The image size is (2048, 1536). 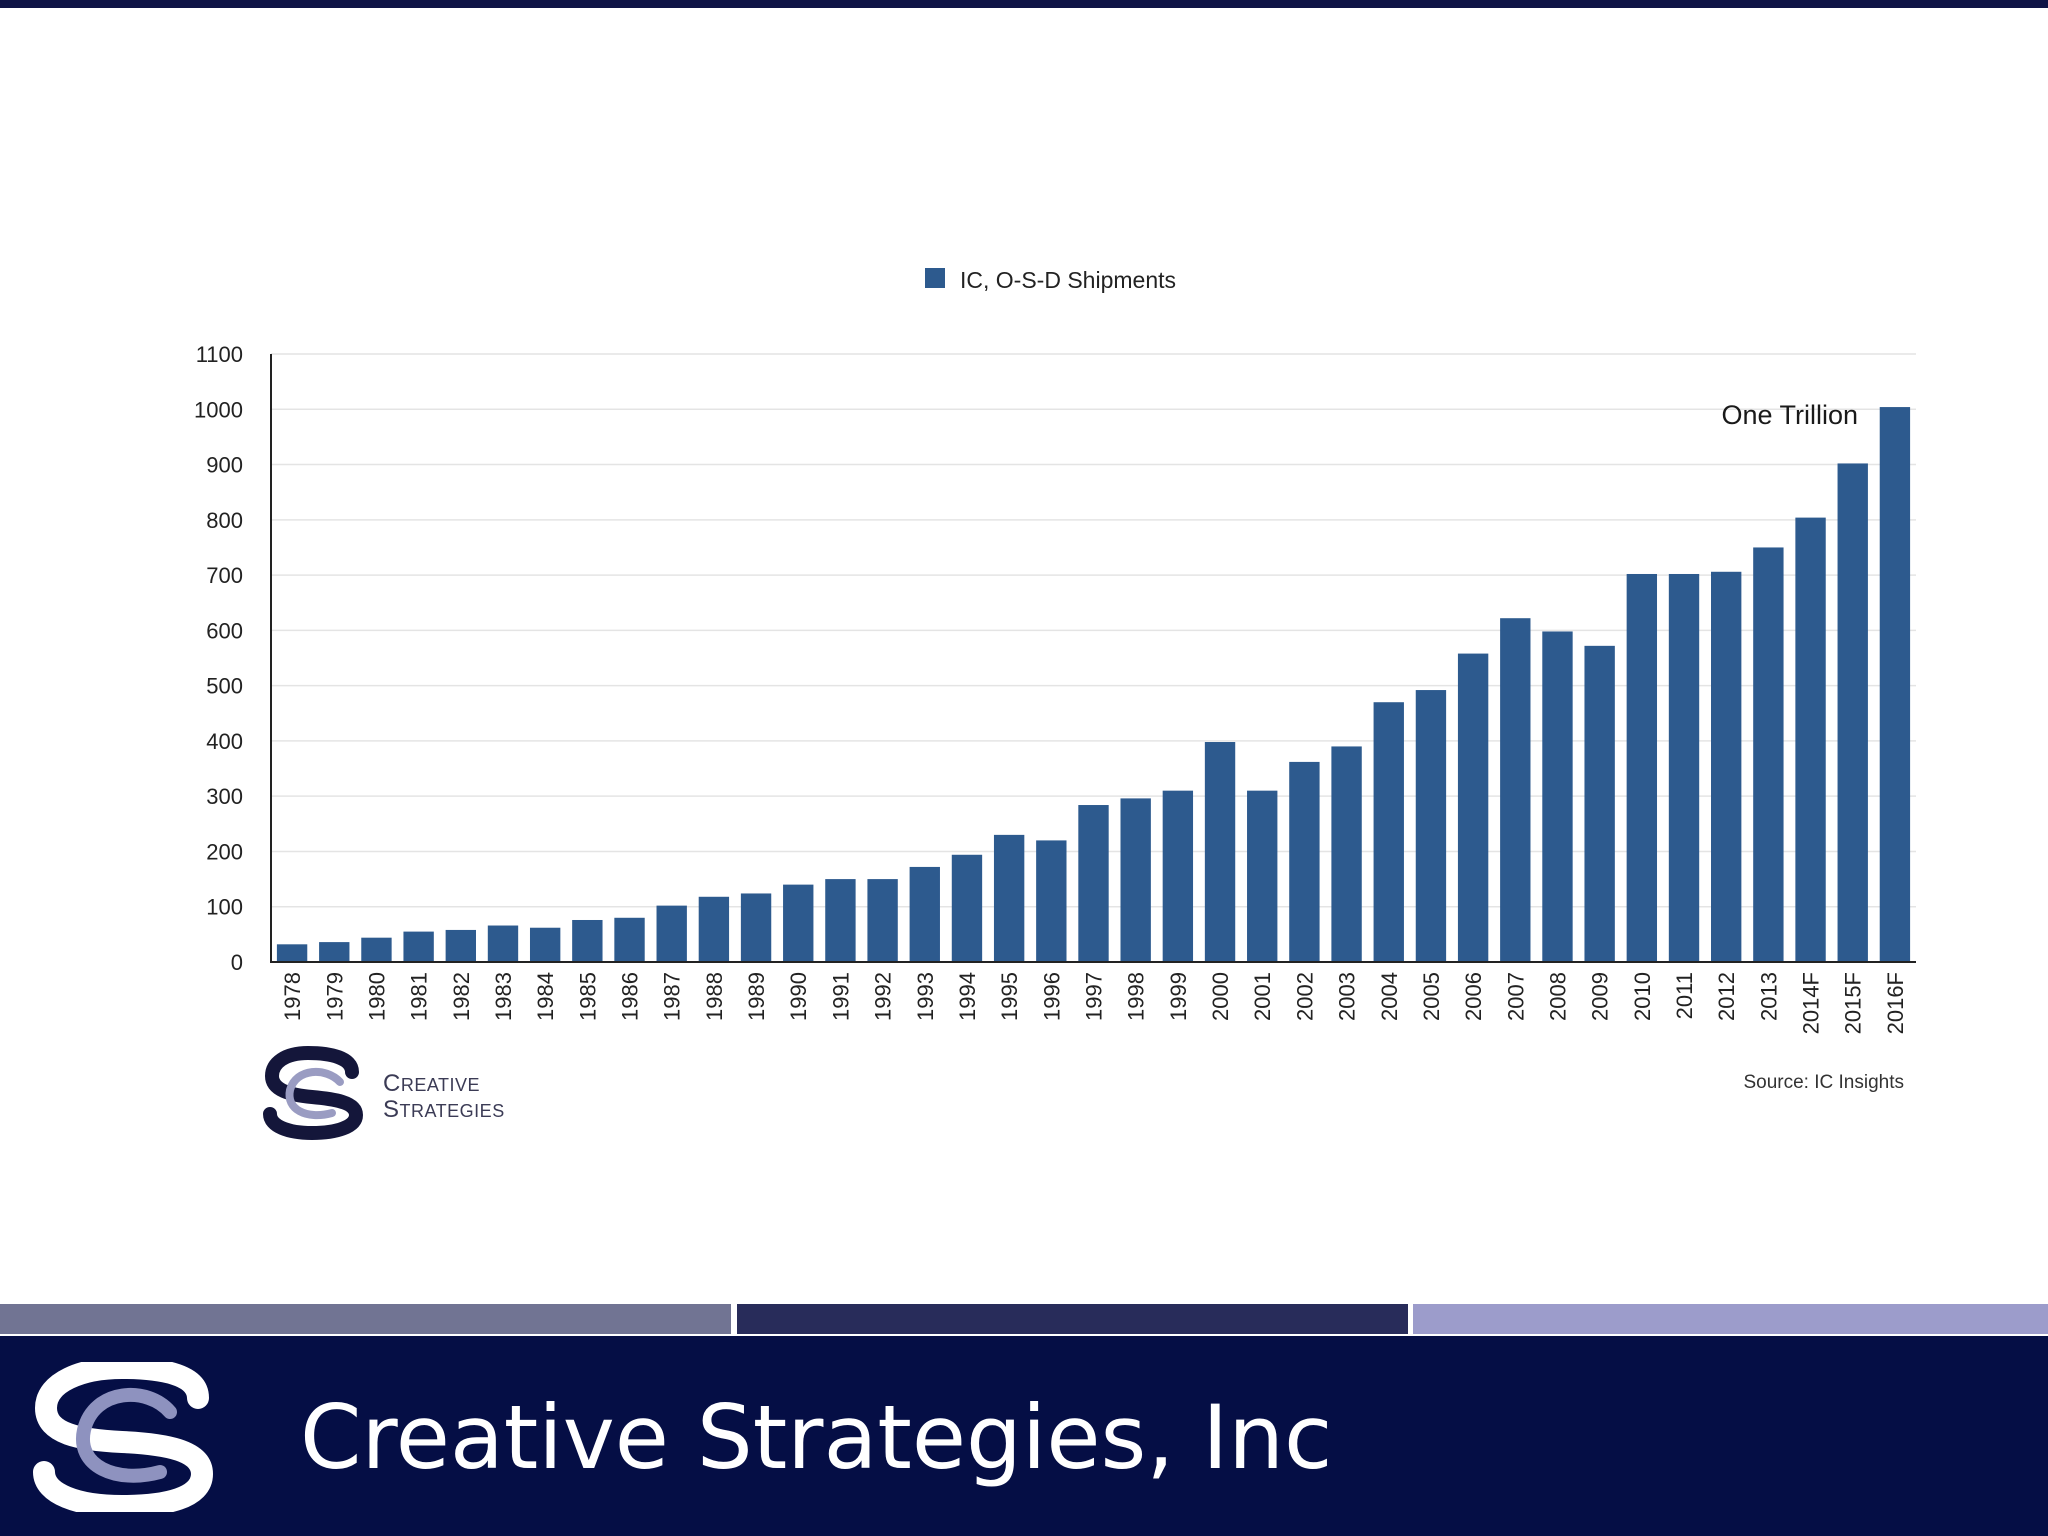 I want to click on legend: IC, O-S-D Shipments, so click(x=1050, y=280).